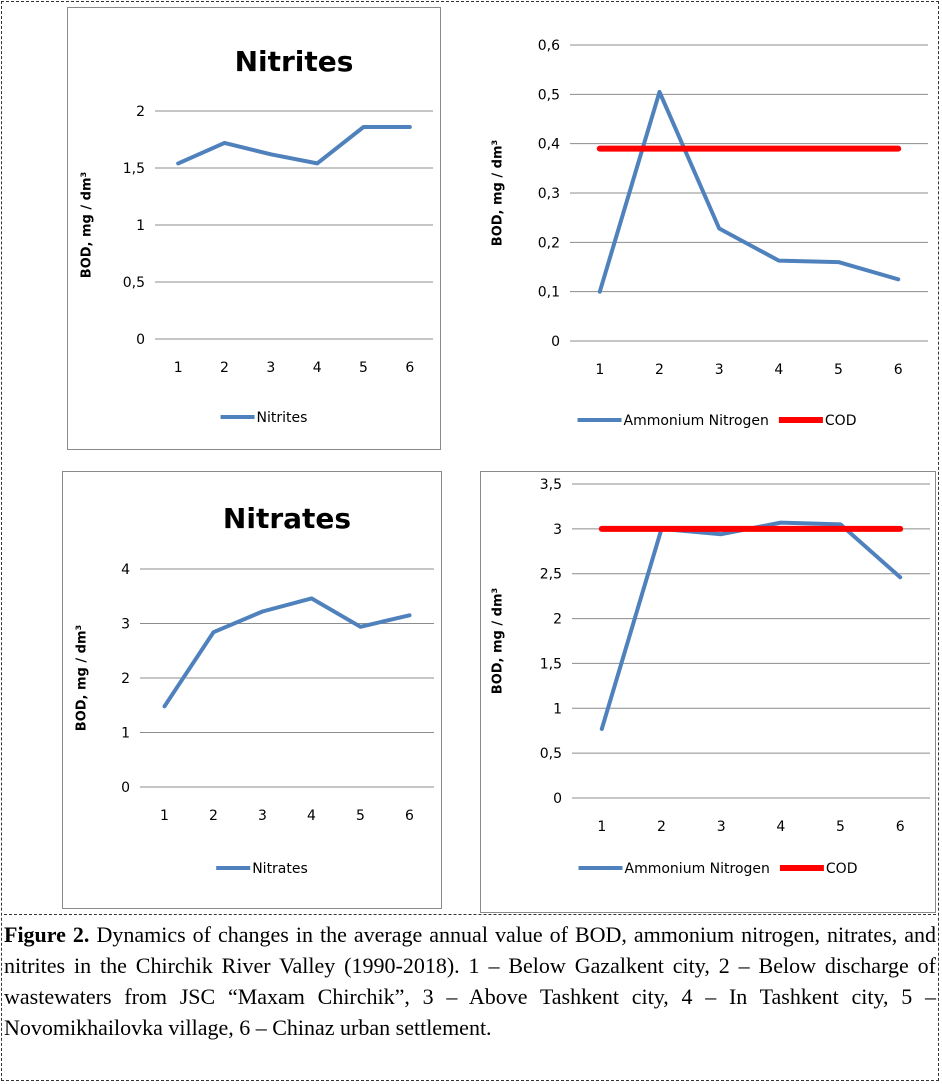  I want to click on chart-title: Nitrates, so click(287, 518).